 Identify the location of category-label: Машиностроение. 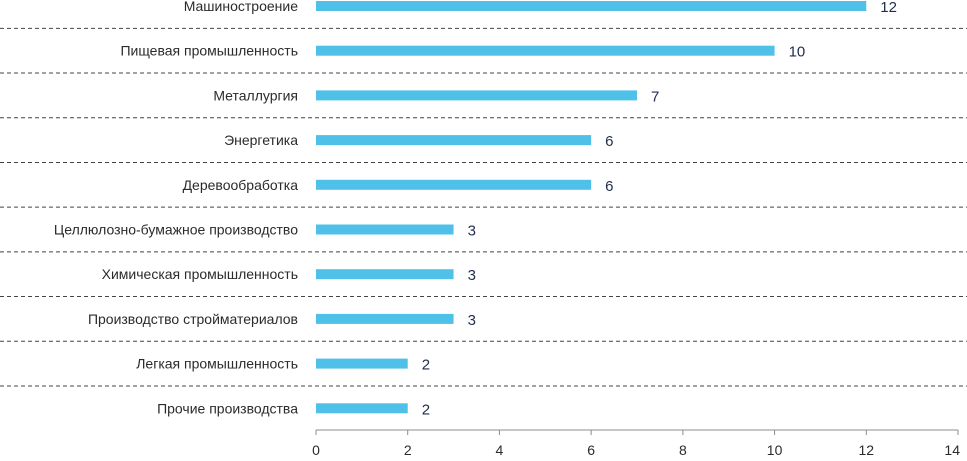
(241, 7).